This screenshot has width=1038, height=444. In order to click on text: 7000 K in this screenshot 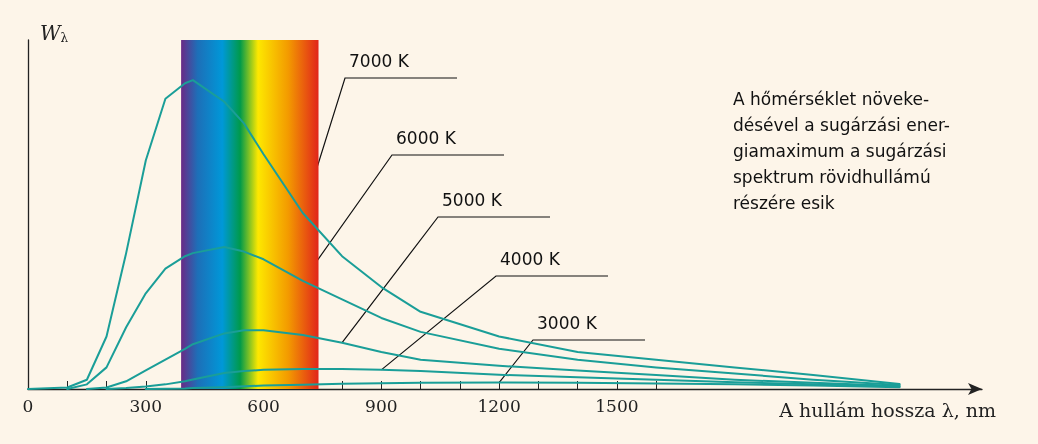, I will do `click(379, 60)`.